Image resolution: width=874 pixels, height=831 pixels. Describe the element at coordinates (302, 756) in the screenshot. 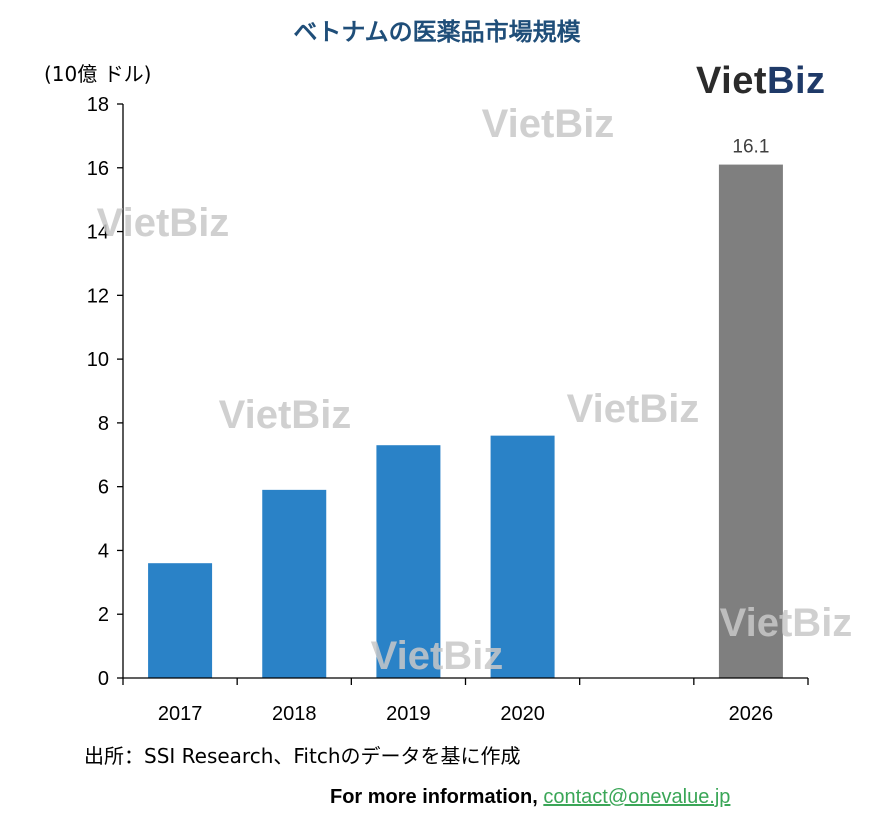

I see `source-note: 出所：SSI Research、Fitchのデータを基に作成` at that location.